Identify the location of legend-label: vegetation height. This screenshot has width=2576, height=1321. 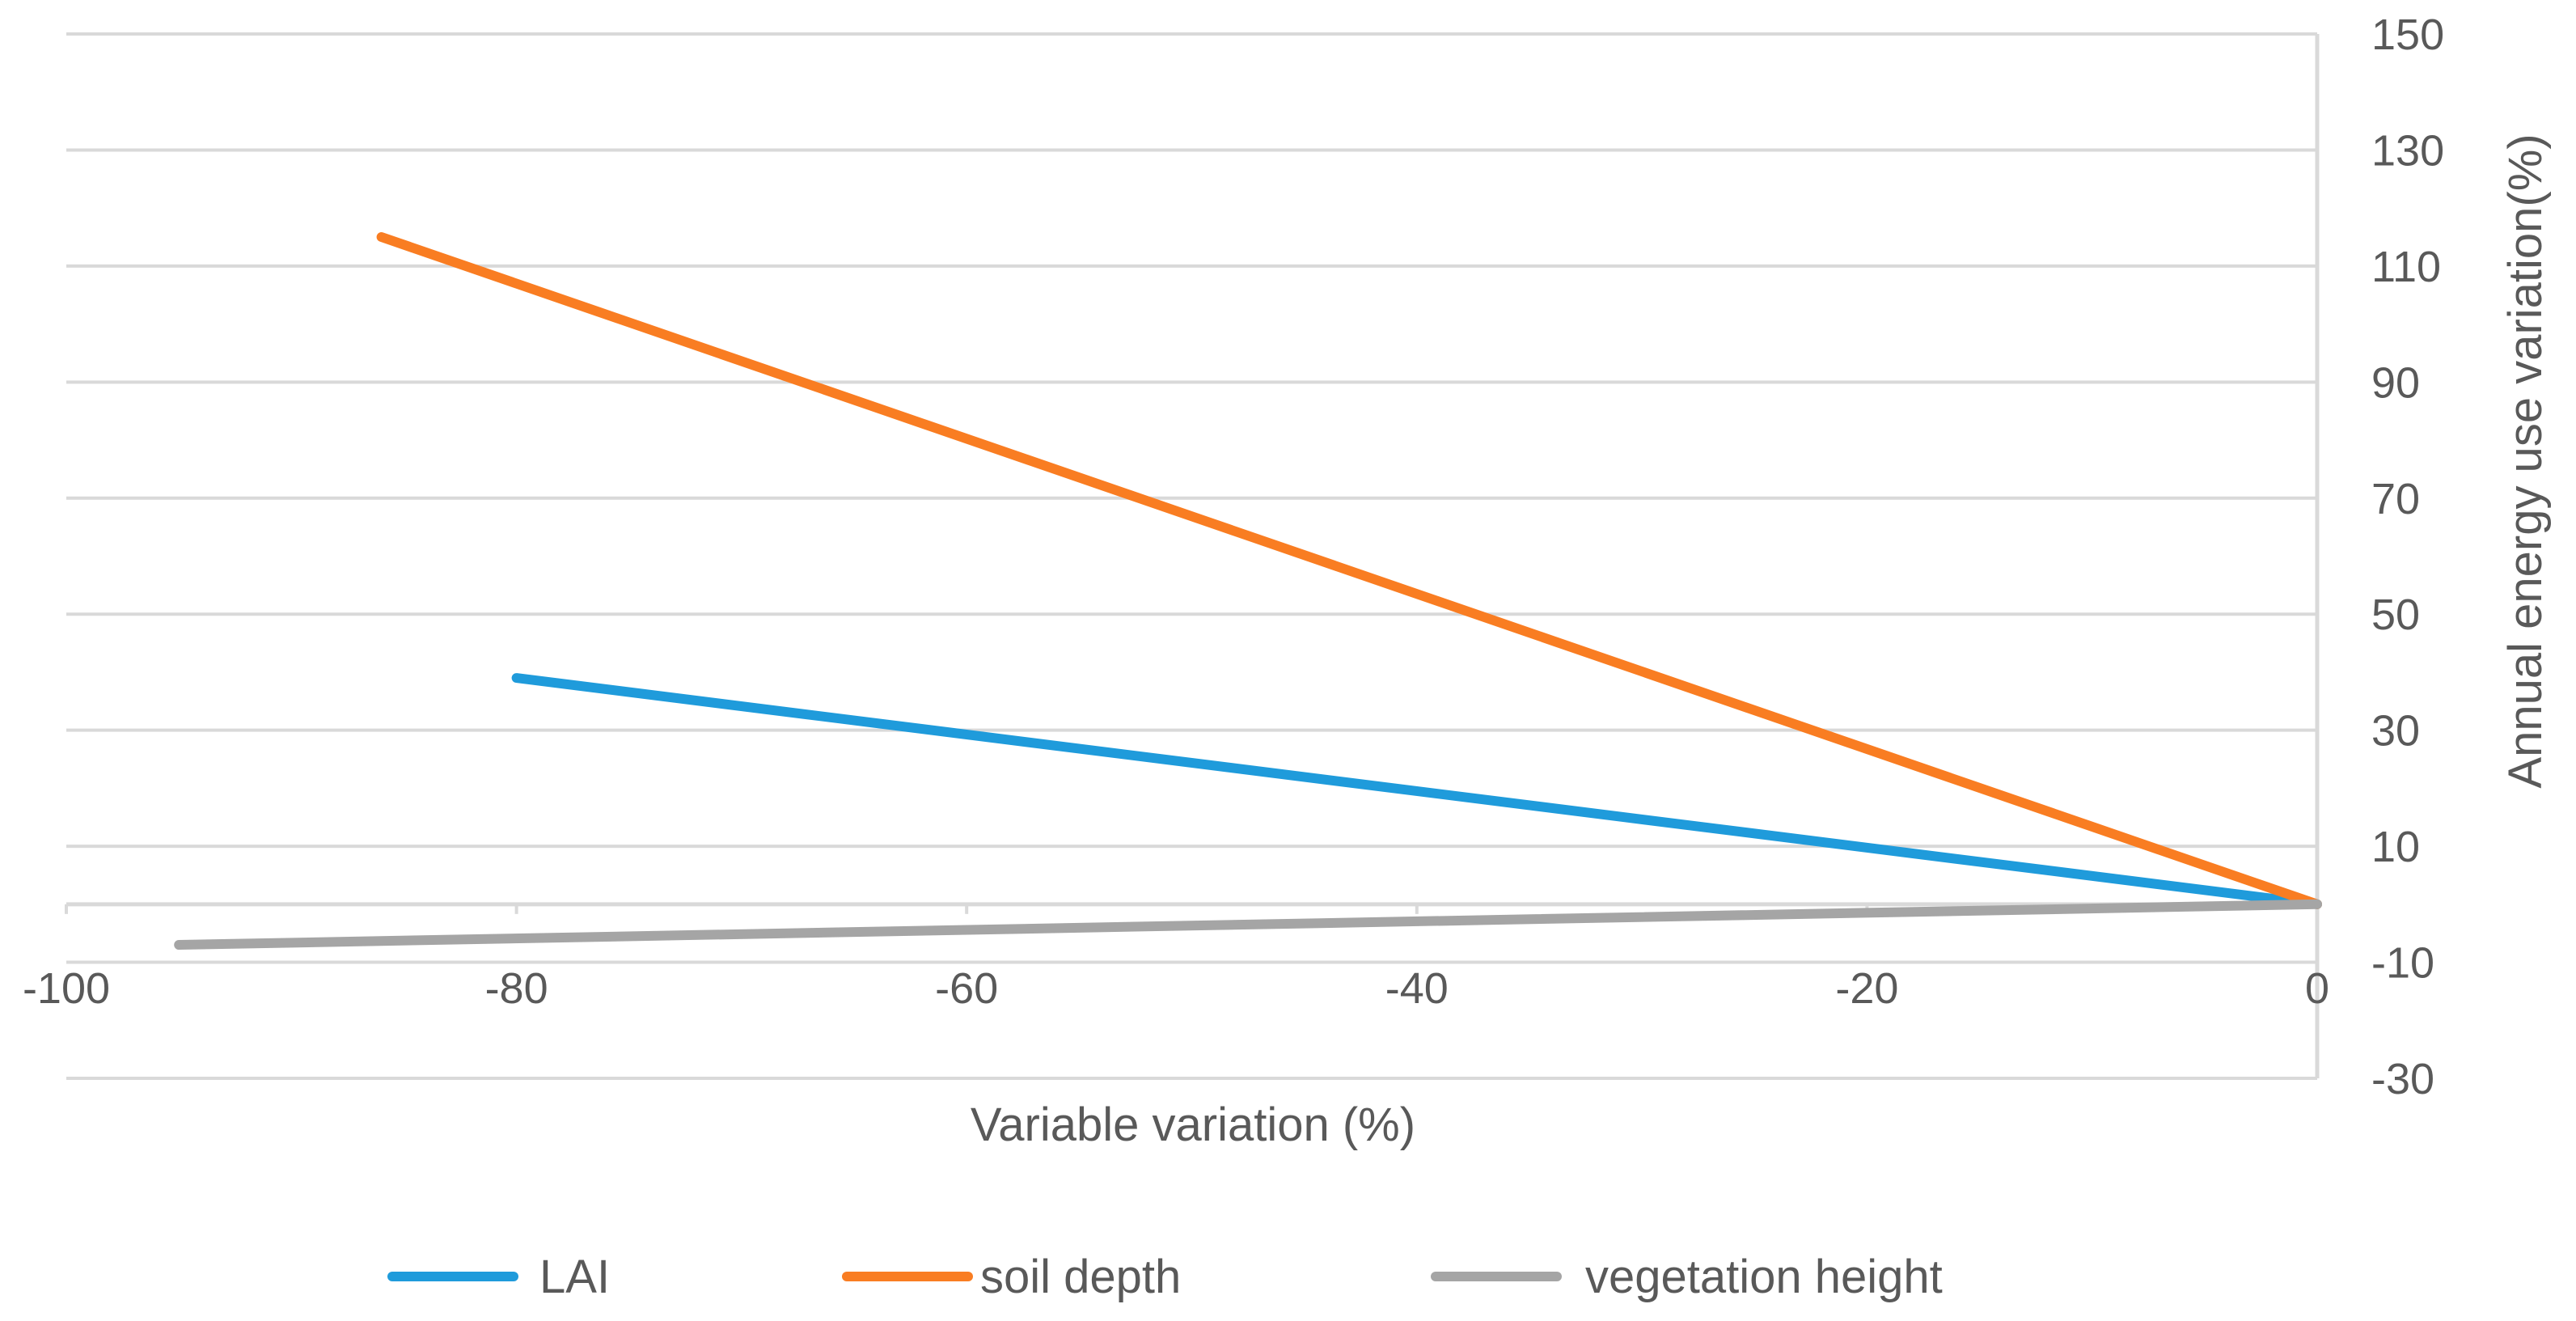
(1764, 1277).